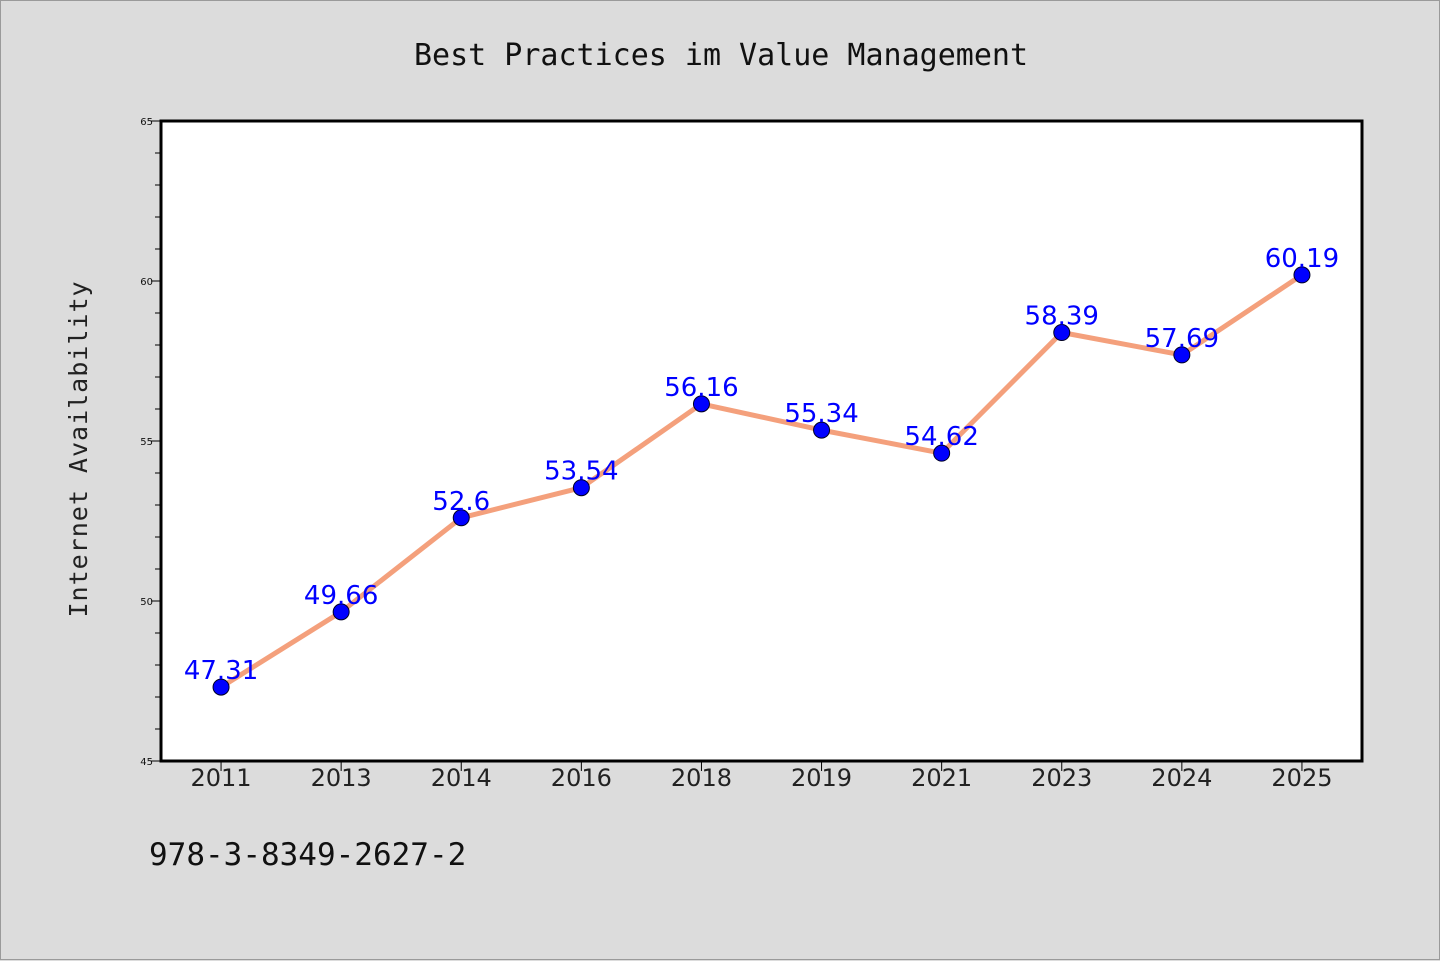  I want to click on x-tick-label: 2023, so click(1061, 778).